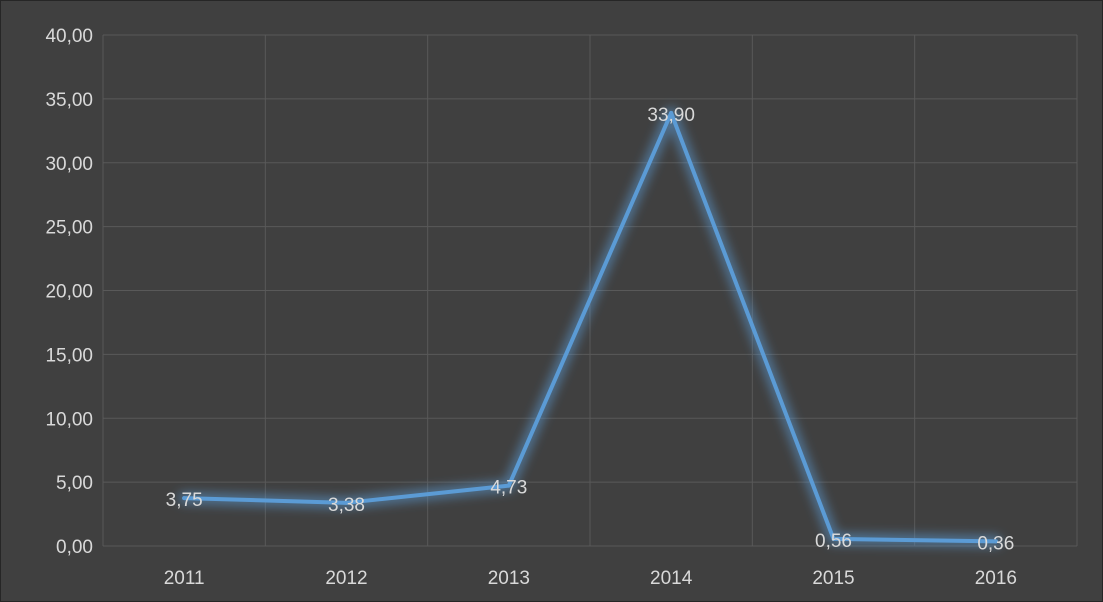  I want to click on data-label: 3,75, so click(184, 500).